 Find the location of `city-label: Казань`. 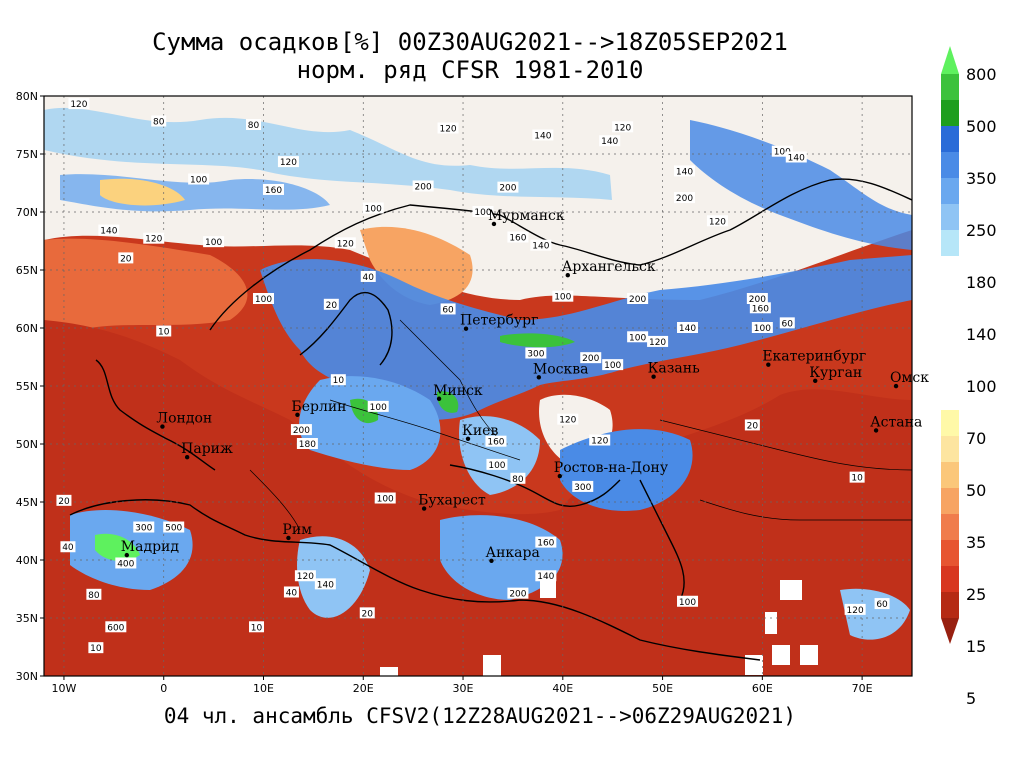

city-label: Казань is located at coordinates (674, 369).